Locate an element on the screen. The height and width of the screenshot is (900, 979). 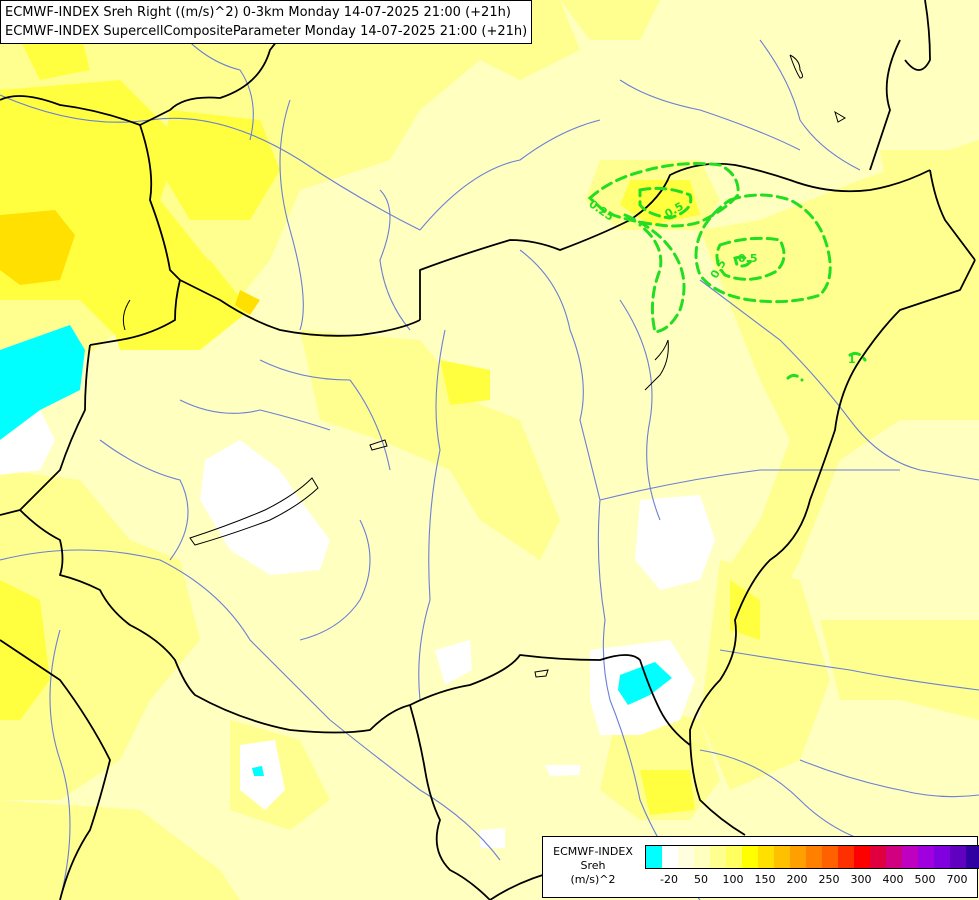
lake-outline is located at coordinates (254, 511).